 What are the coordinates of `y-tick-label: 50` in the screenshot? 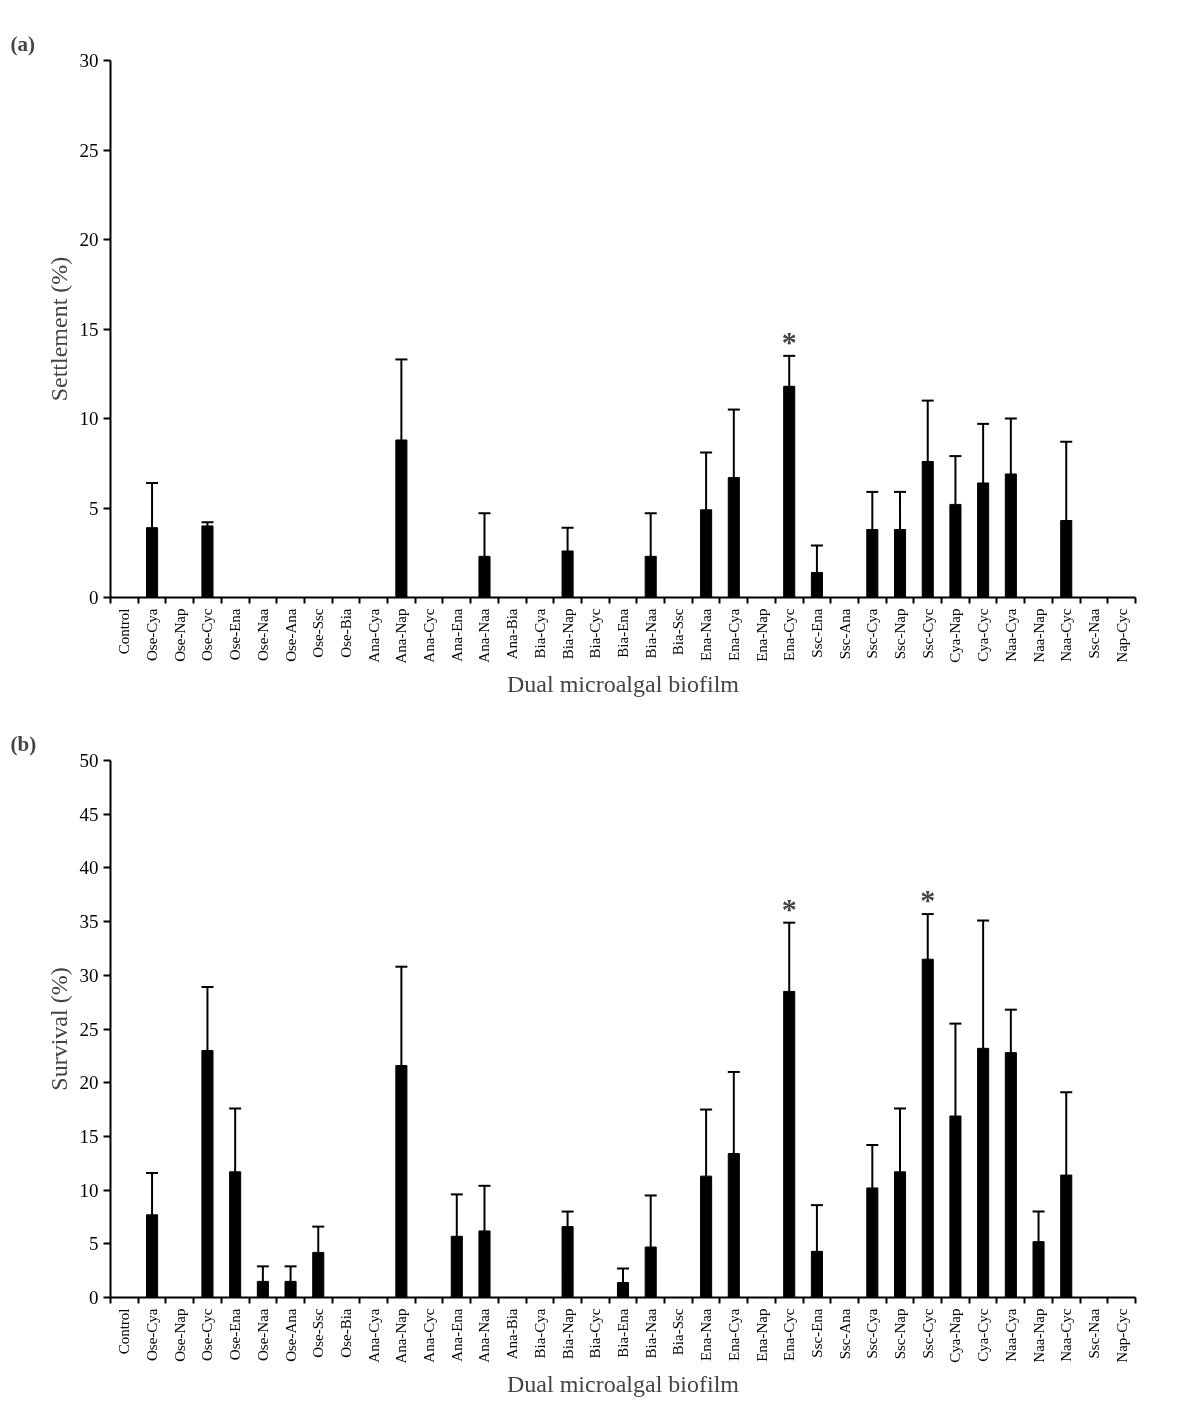 It's located at (89, 760).